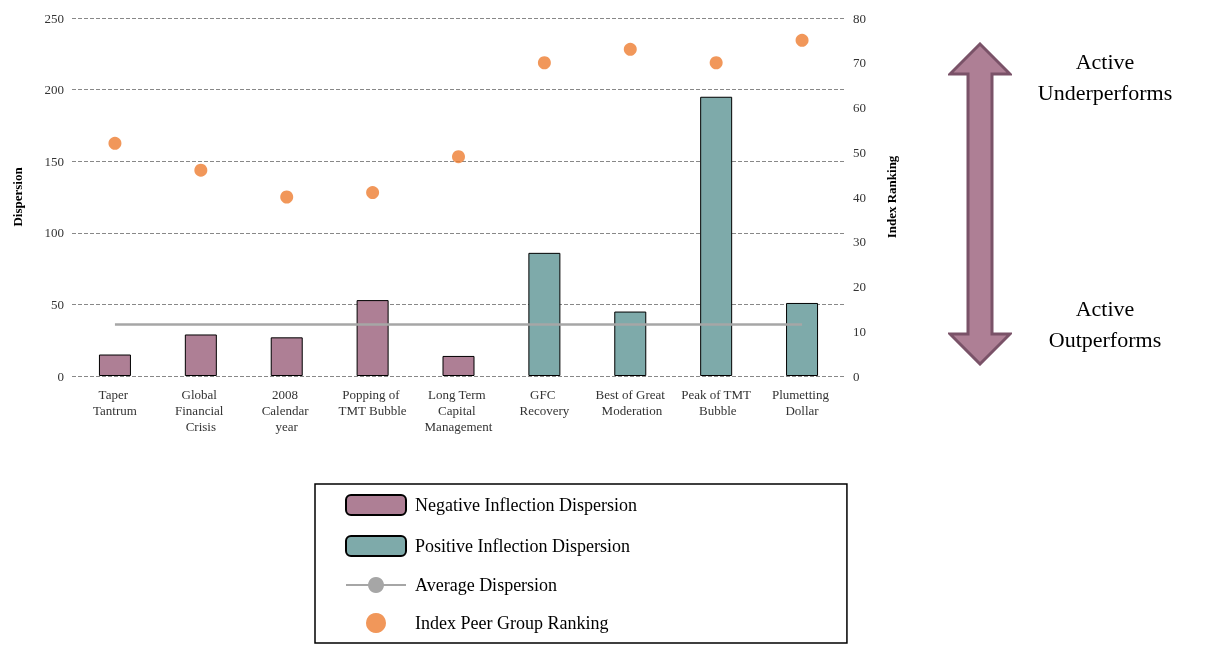 This screenshot has width=1212, height=656. What do you see at coordinates (201, 410) in the screenshot?
I see `x-tick-label: Global Financial Crisis` at bounding box center [201, 410].